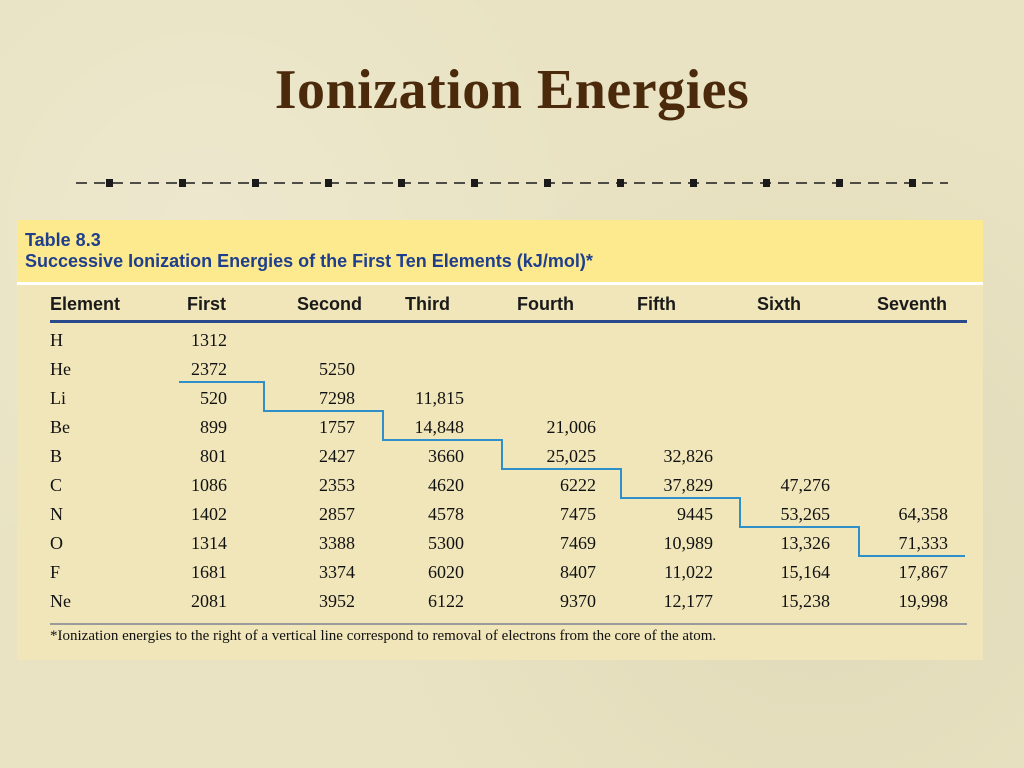  I want to click on ionization-value: 7469, so click(578, 543).